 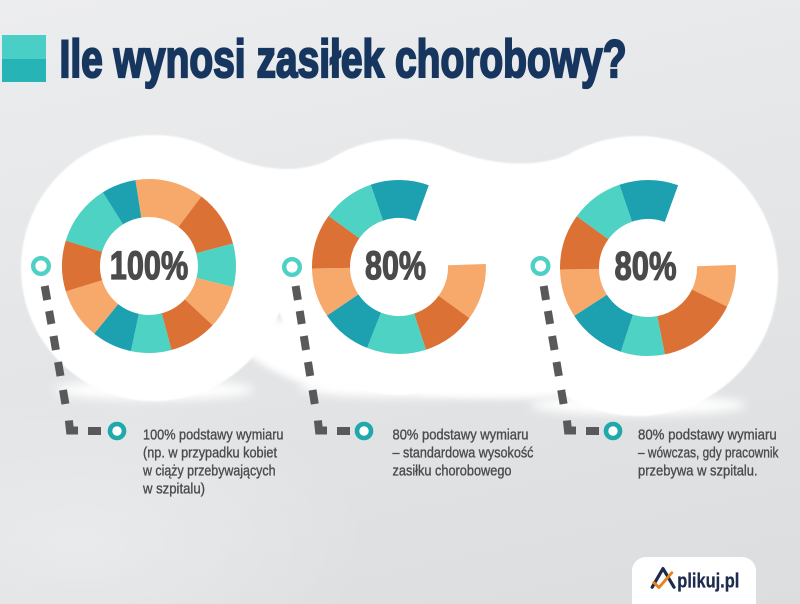 What do you see at coordinates (208, 471) in the screenshot?
I see `svg-text: w ciąży przebywających` at bounding box center [208, 471].